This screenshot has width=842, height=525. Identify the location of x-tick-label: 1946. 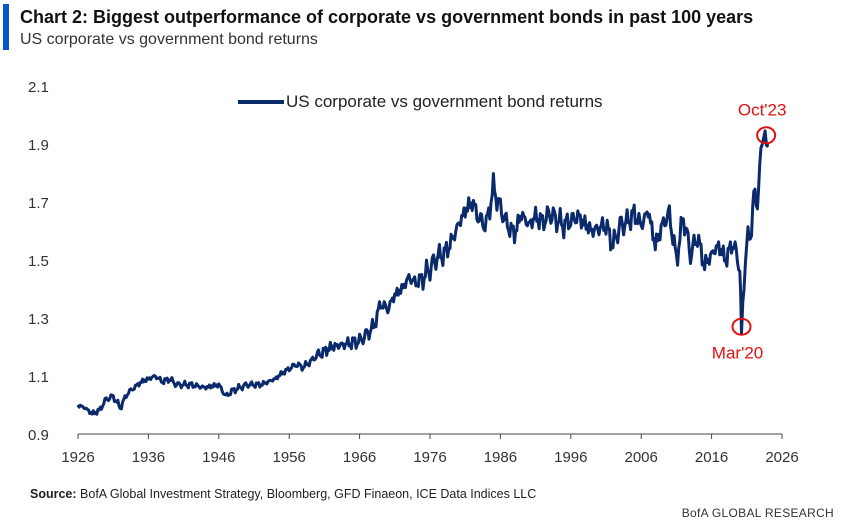
(218, 457).